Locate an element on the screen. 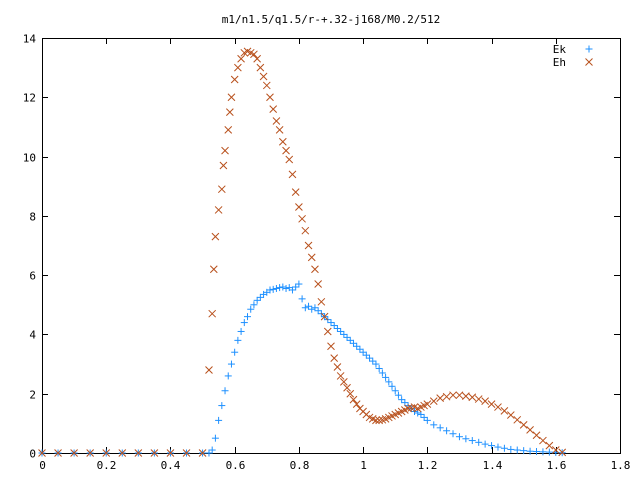 The image size is (640, 480). y-tick-label: 4 is located at coordinates (32, 335).